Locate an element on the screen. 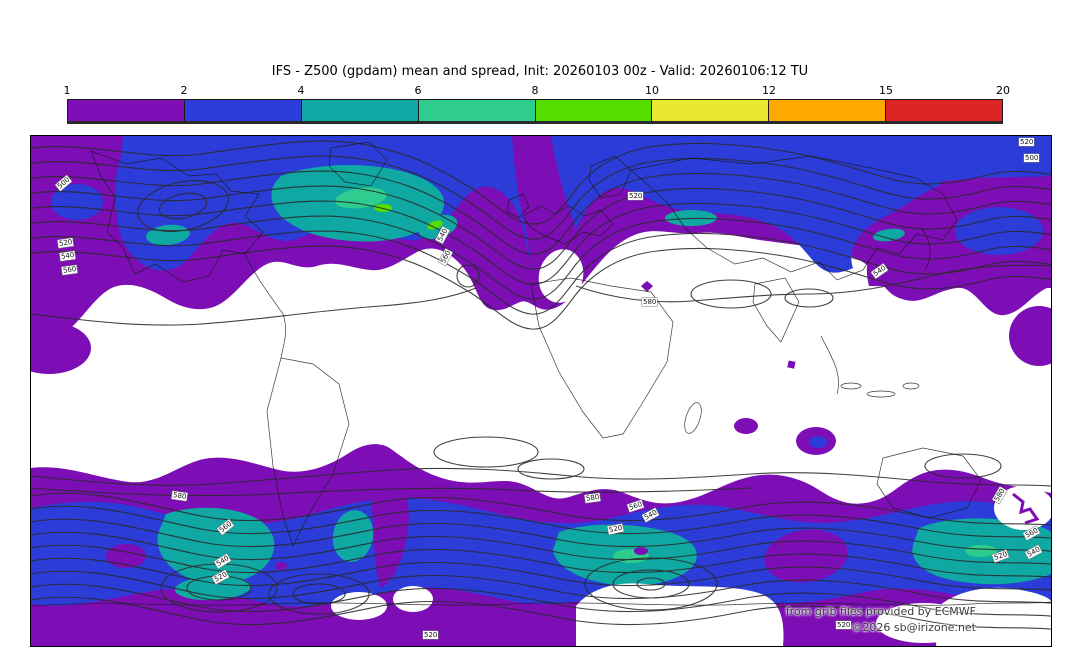  colorbar-tick-2: 2 is located at coordinates (184, 90).